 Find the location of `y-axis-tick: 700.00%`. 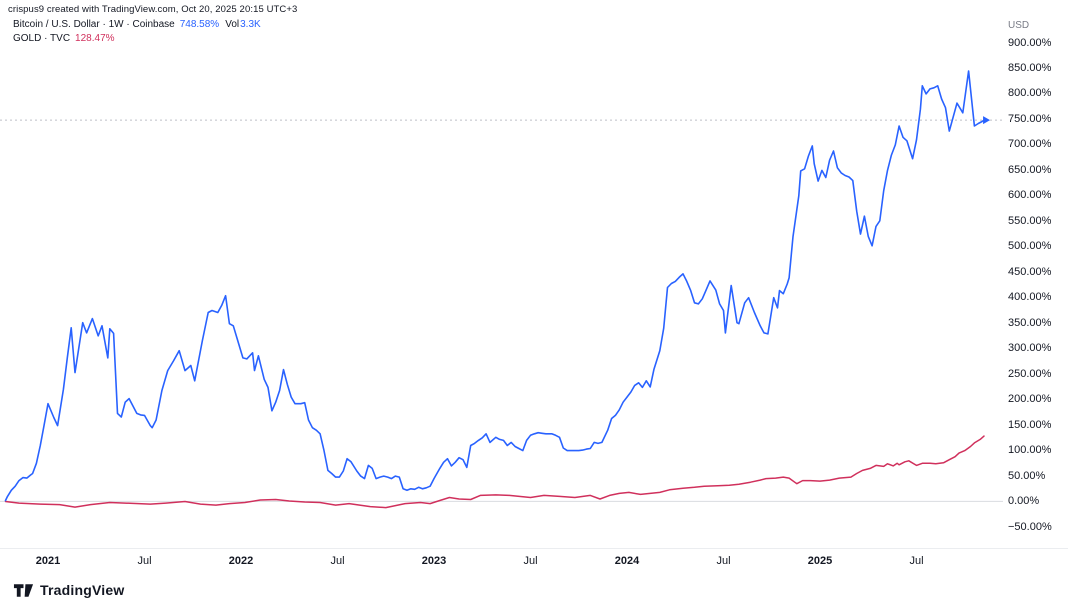

y-axis-tick: 700.00% is located at coordinates (1030, 144).